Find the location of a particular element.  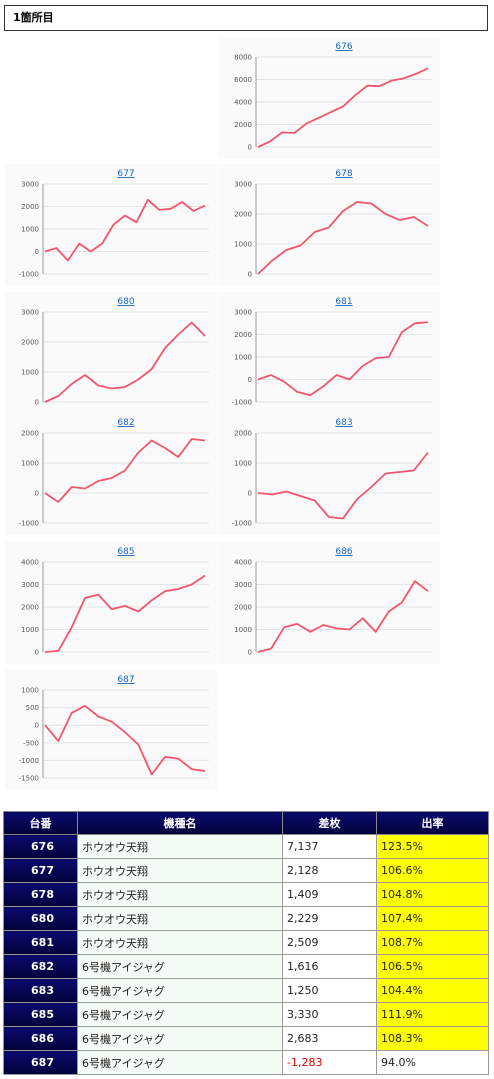

table-row: 683 6号機アイジャグ 1,250 104.4% is located at coordinates (246, 990).